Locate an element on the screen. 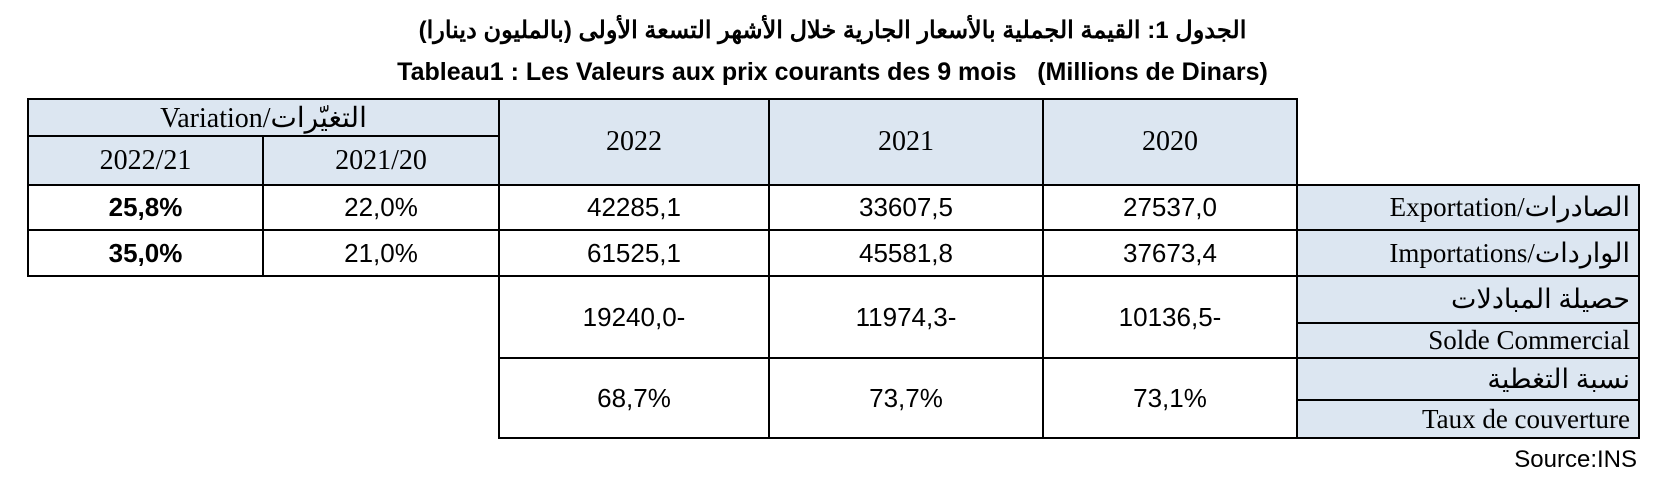  table-cell: 22,0% is located at coordinates (381, 207).